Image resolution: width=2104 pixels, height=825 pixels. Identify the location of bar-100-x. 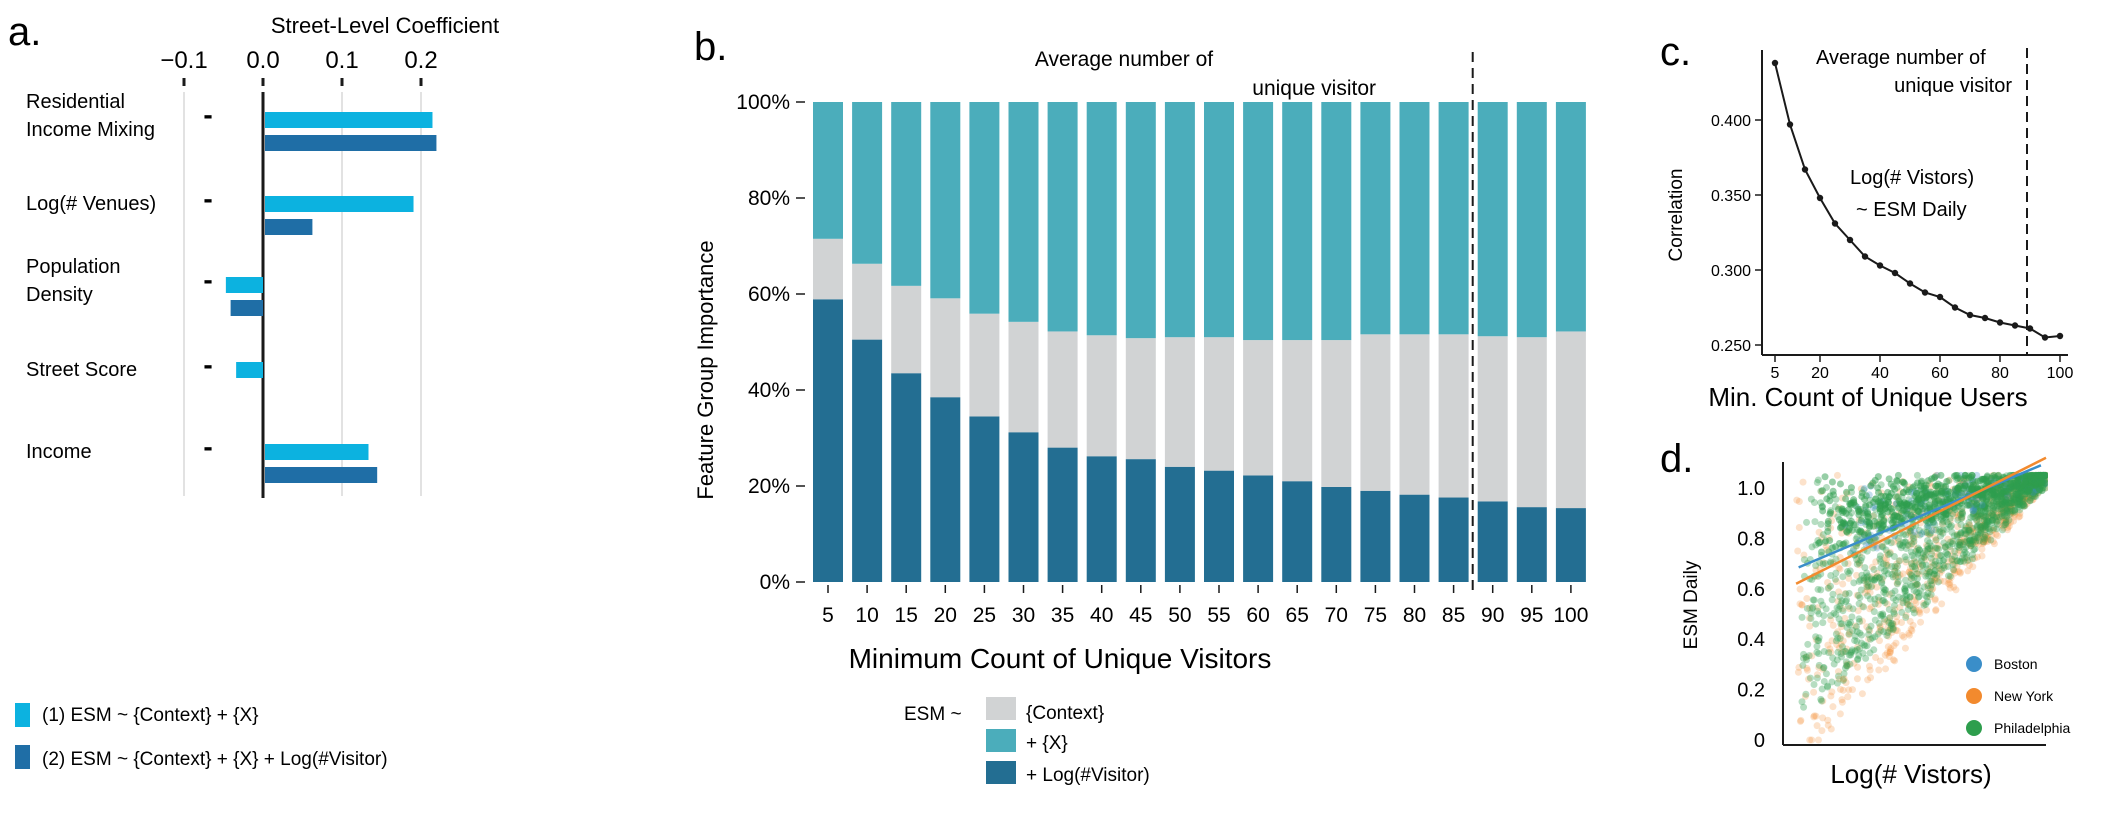
(1570, 217).